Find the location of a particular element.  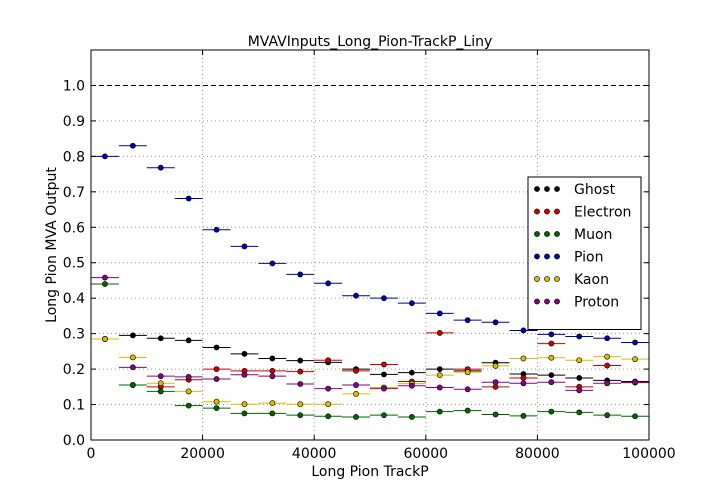

legend: Ghost Electron Muon Pion Kaon Proton is located at coordinates (584, 253).